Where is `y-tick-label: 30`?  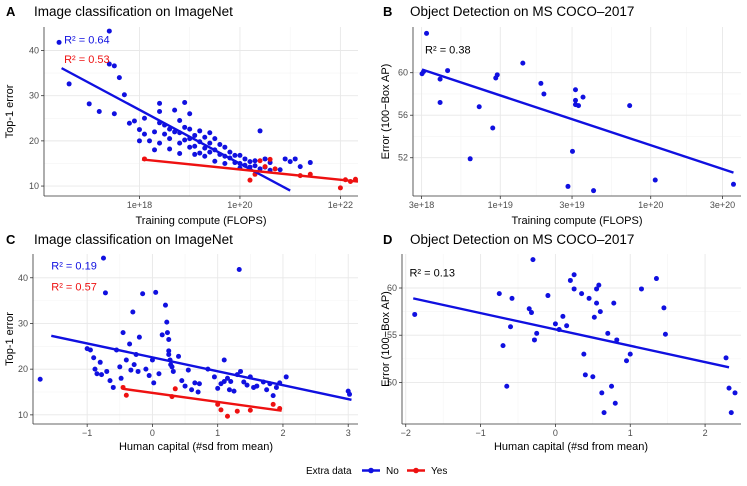
y-tick-label: 30 is located at coordinates (23, 323).